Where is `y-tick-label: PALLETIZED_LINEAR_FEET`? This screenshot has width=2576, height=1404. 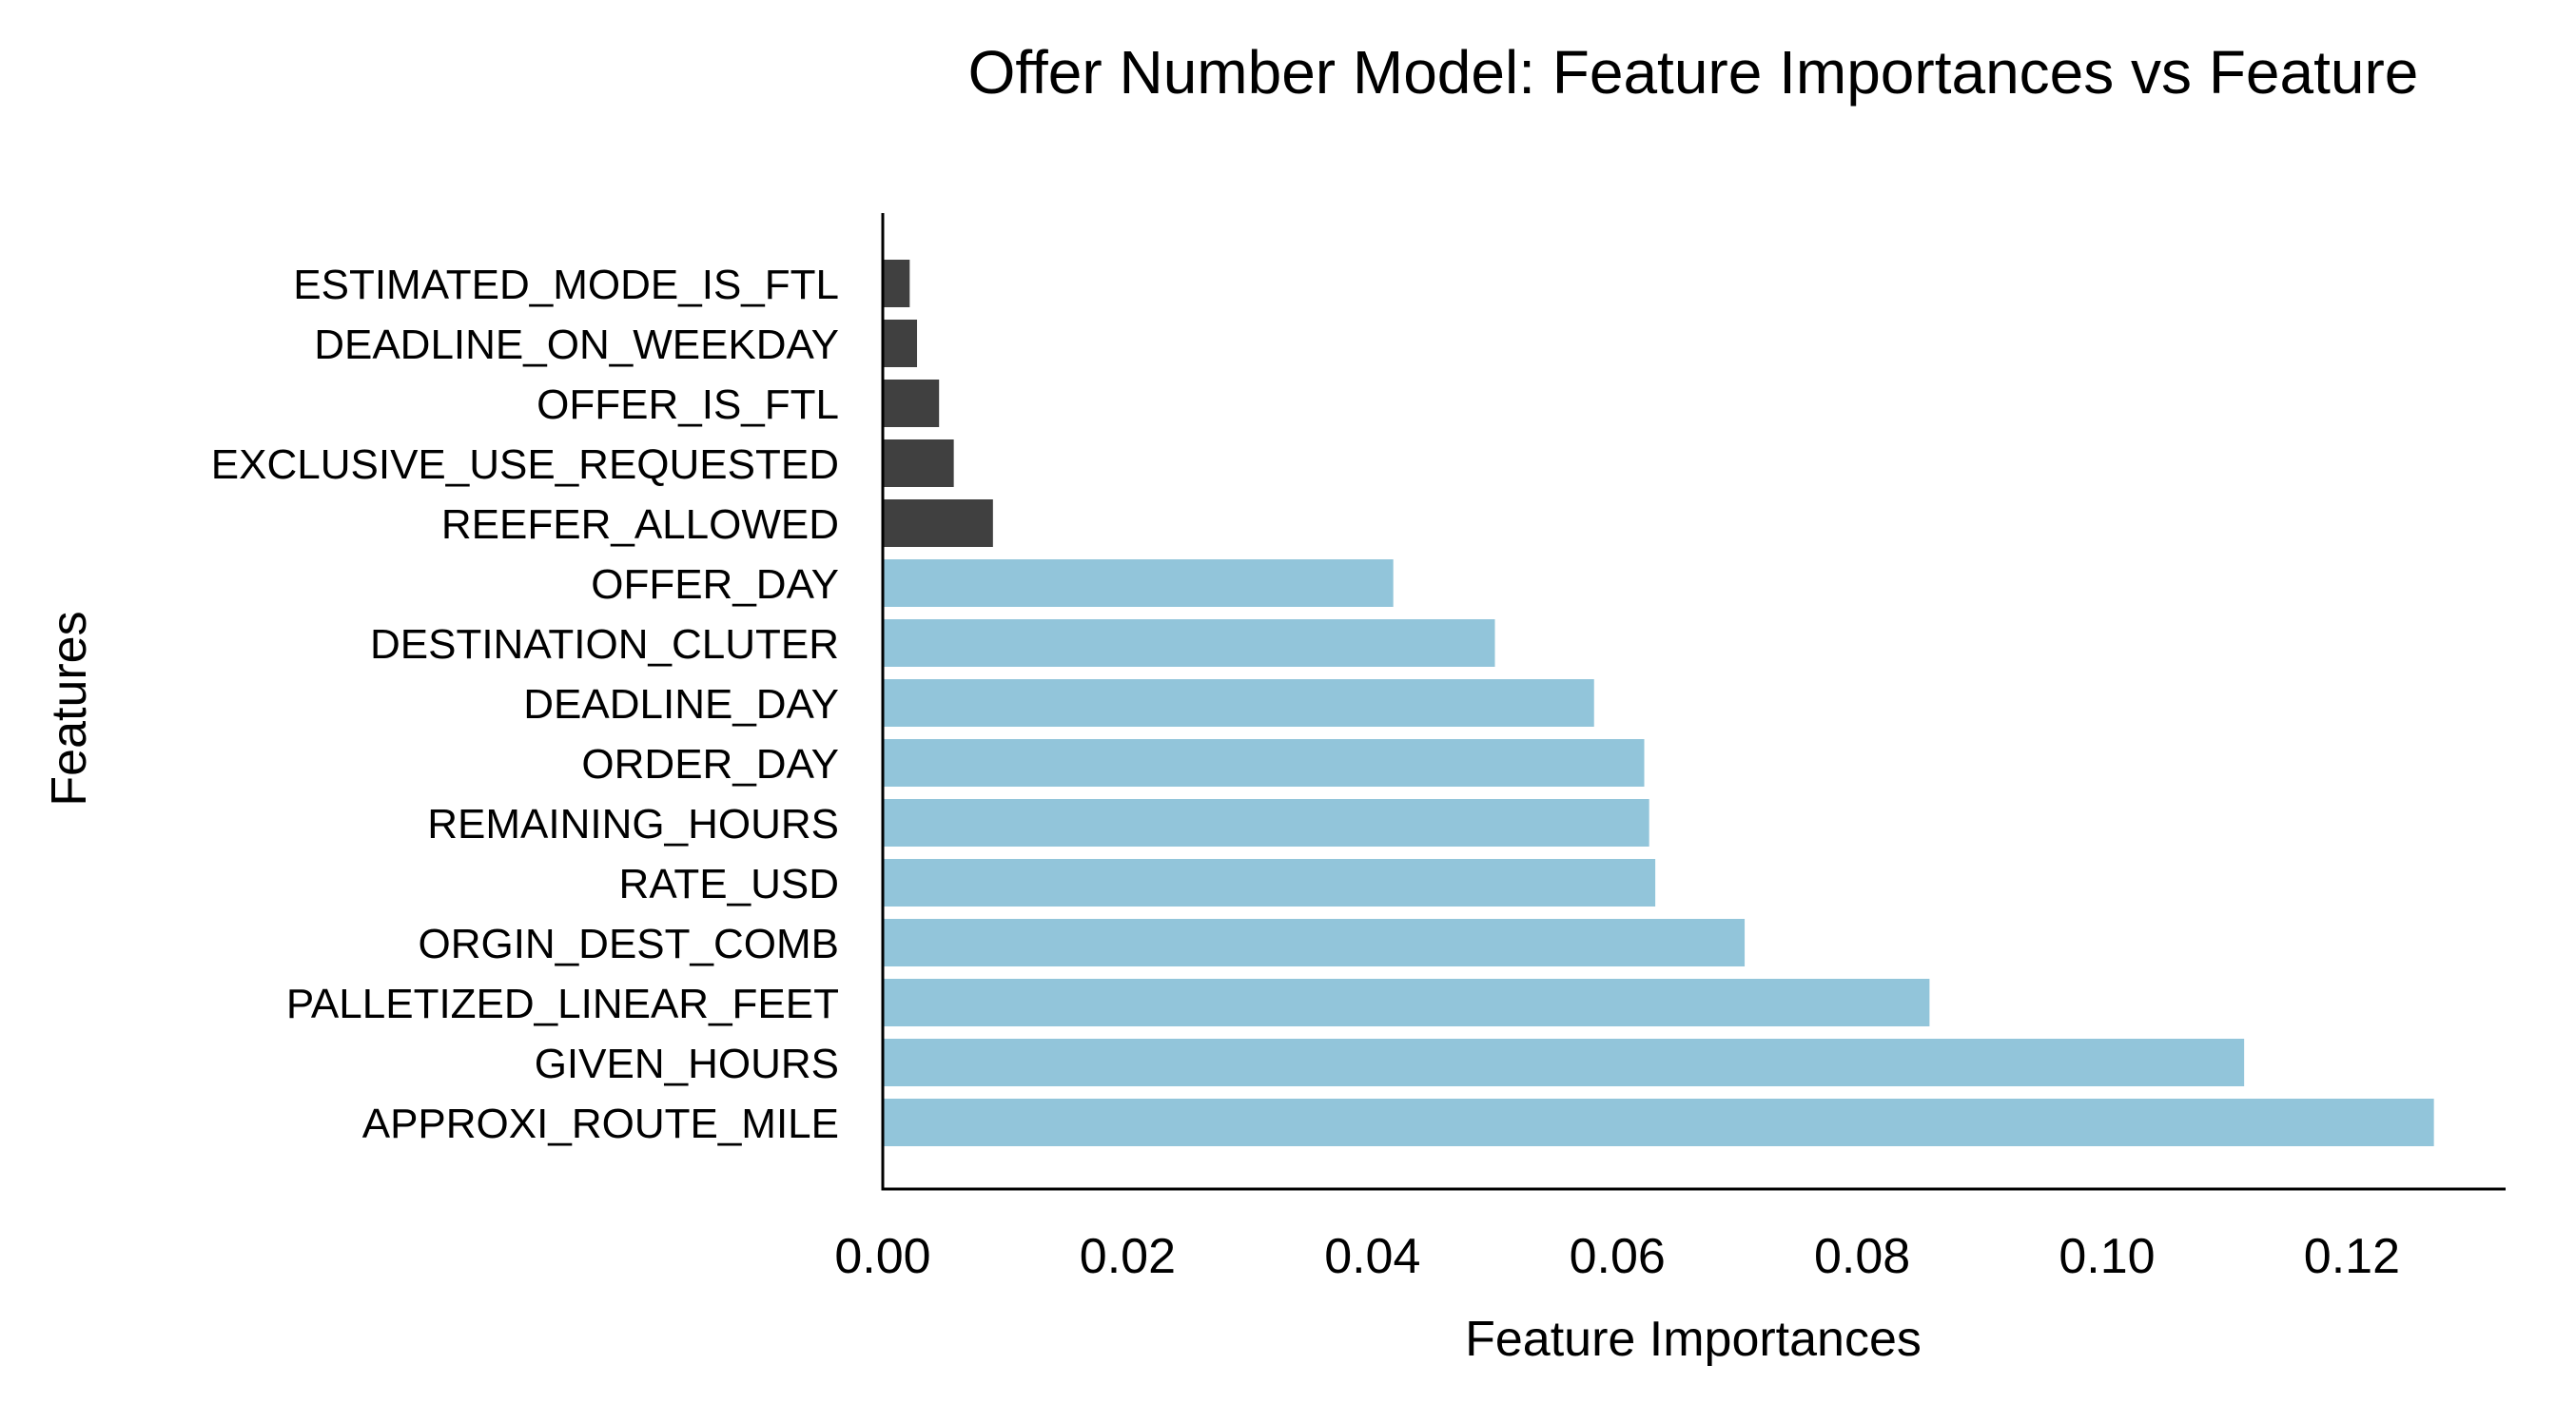
y-tick-label: PALLETIZED_LINEAR_FEET is located at coordinates (563, 1004).